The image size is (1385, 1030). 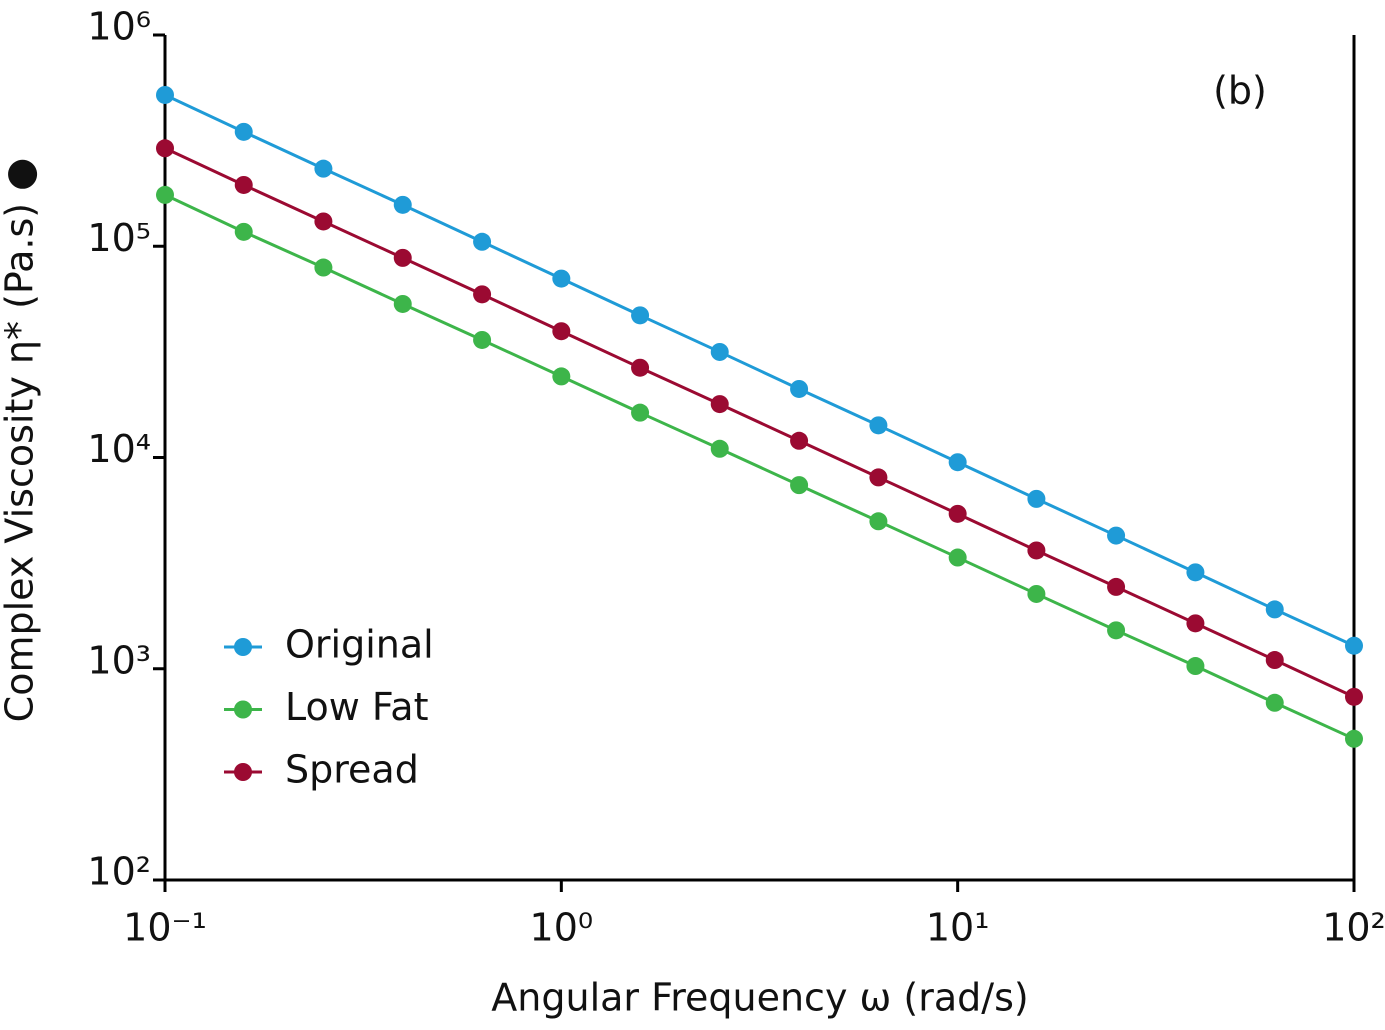 I want to click on y-tick-label: 10⁶, so click(x=119, y=27).